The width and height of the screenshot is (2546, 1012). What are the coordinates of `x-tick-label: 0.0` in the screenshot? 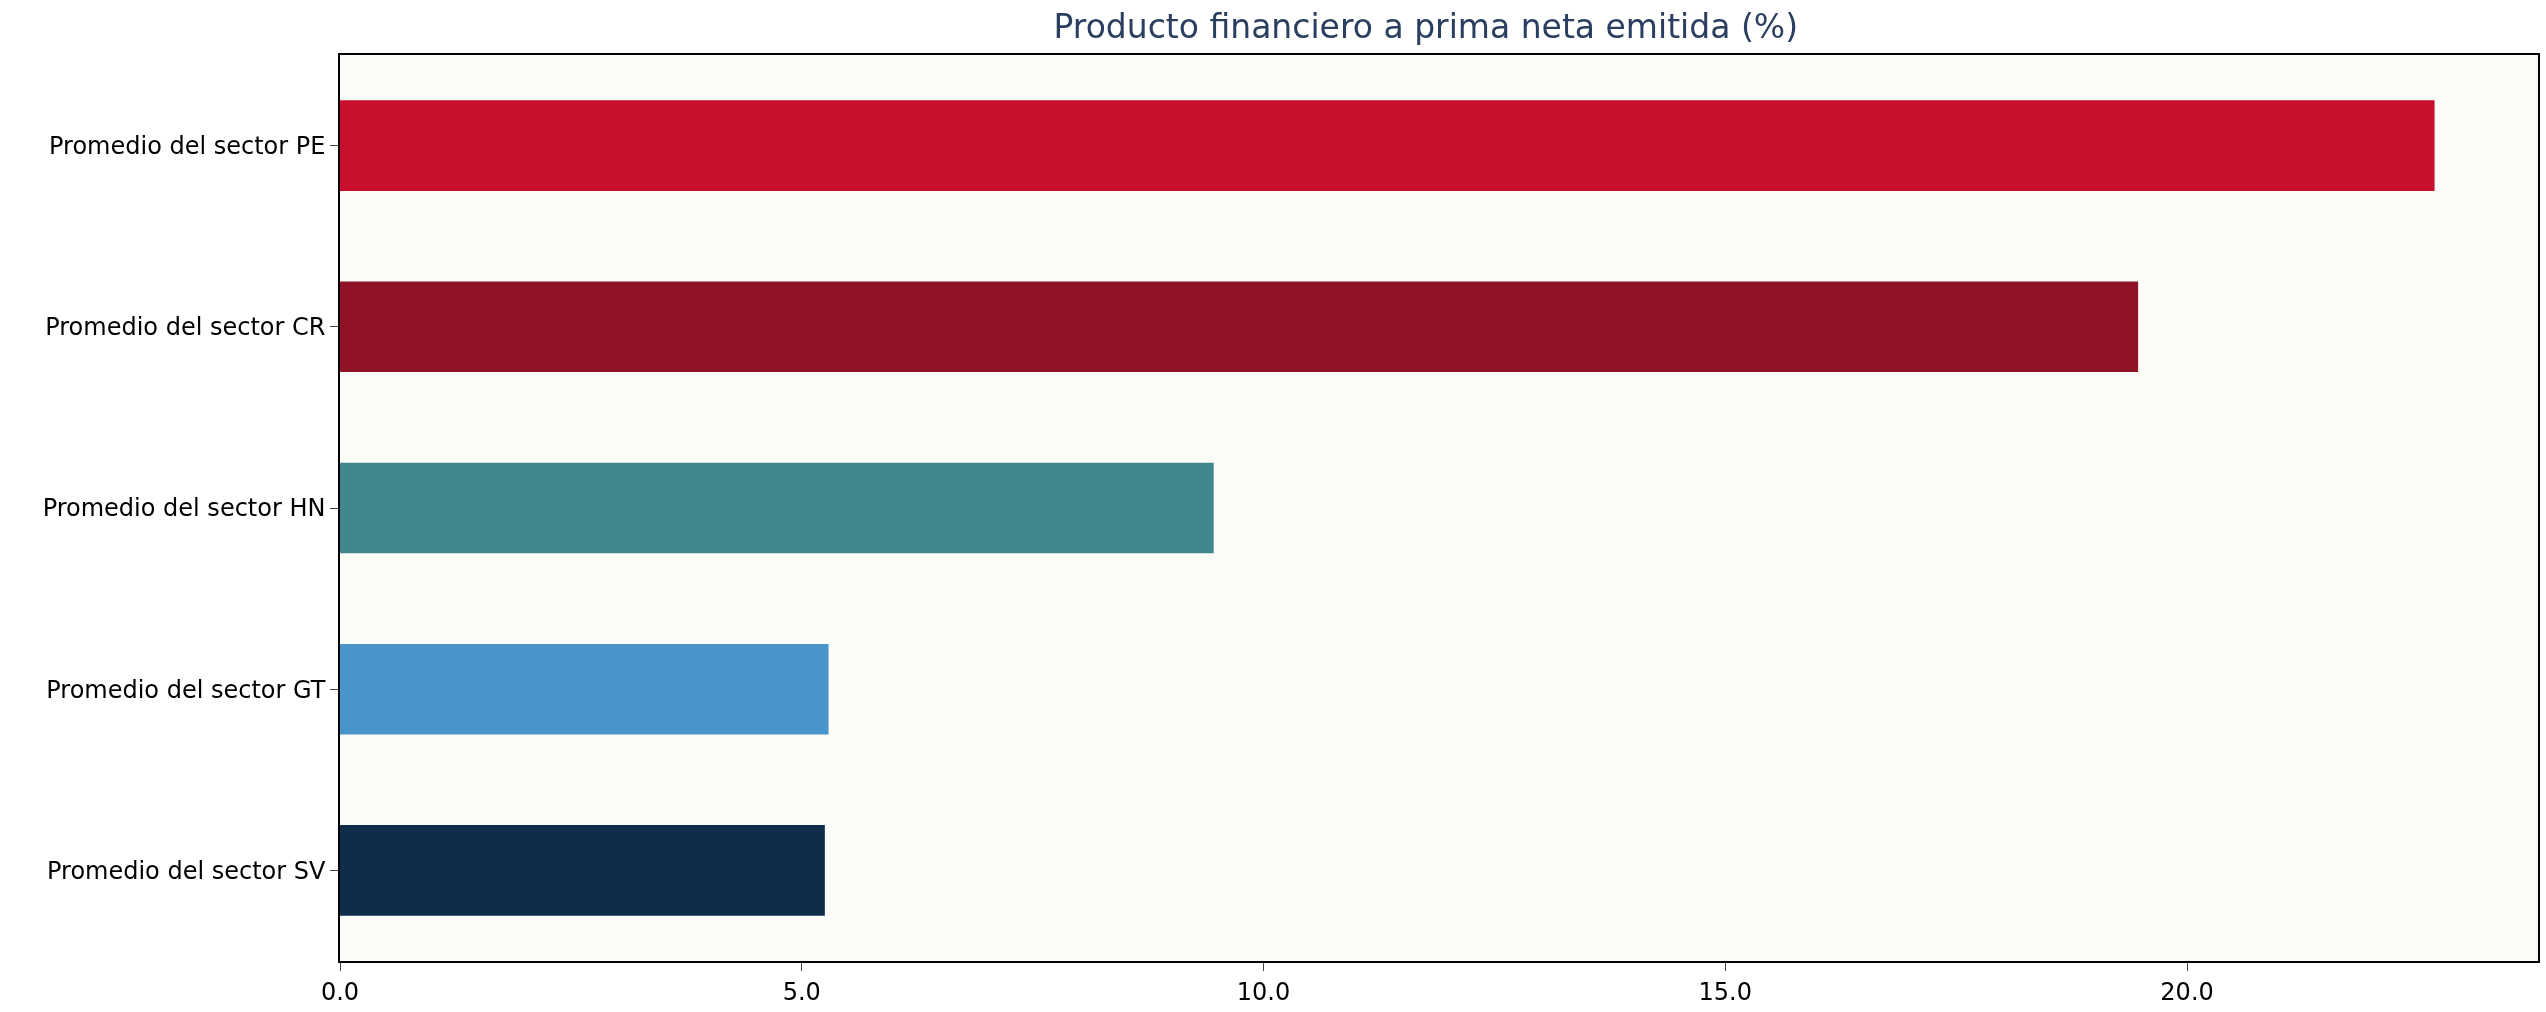 It's located at (340, 991).